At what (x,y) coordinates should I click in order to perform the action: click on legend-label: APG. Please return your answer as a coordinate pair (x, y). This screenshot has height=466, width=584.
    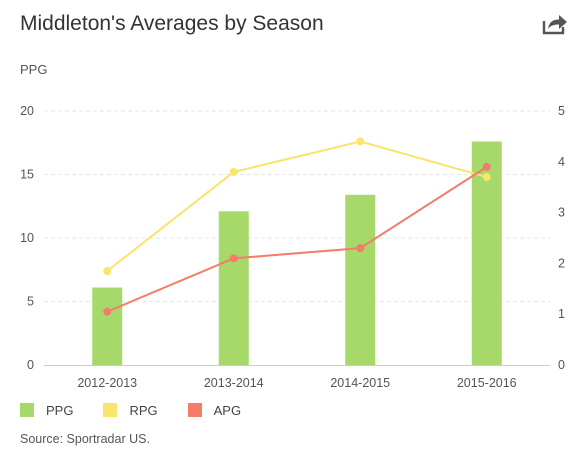
    Looking at the image, I should click on (227, 410).